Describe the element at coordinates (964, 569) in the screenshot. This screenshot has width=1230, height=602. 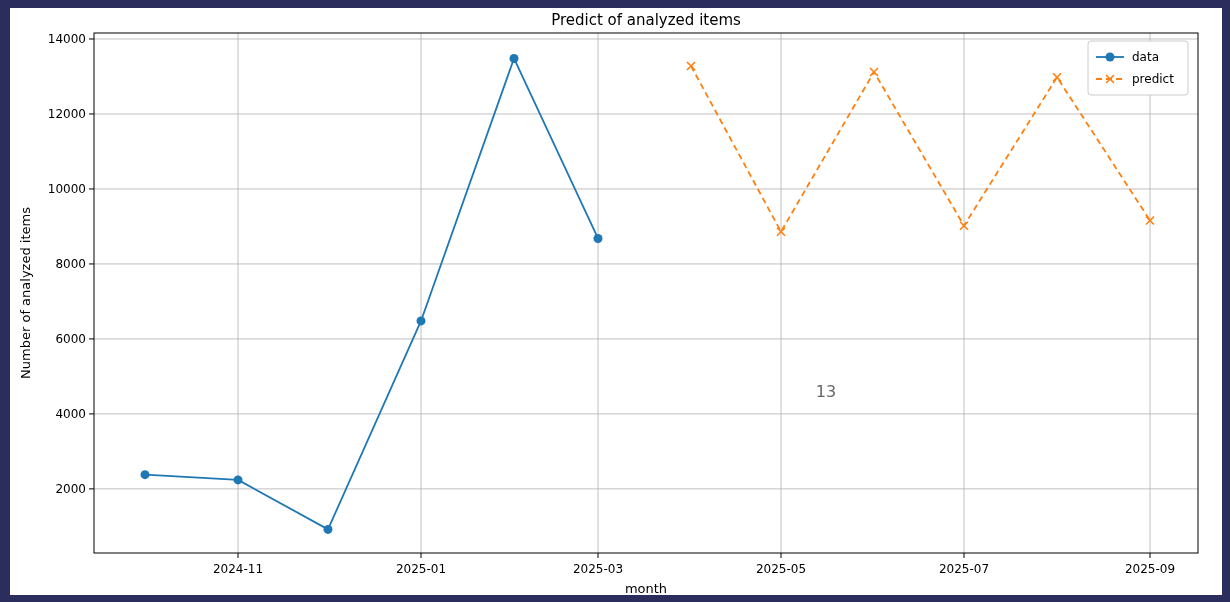
I see `x-tick-label: 2025-07` at that location.